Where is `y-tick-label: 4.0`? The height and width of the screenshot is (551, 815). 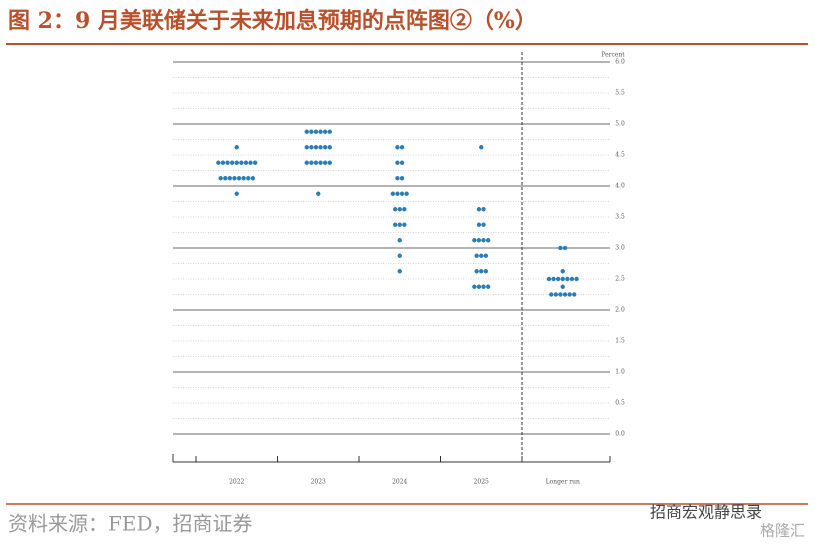 y-tick-label: 4.0 is located at coordinates (620, 186).